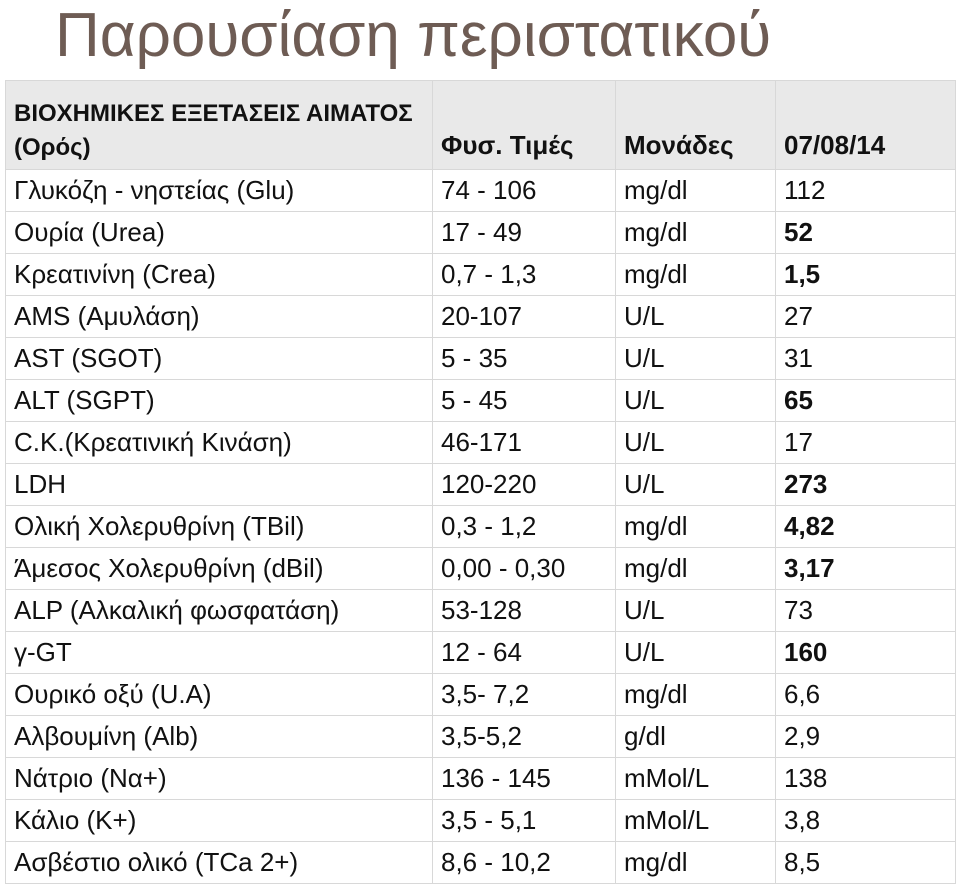 The height and width of the screenshot is (884, 960). What do you see at coordinates (865, 484) in the screenshot?
I see `result-value: 273` at bounding box center [865, 484].